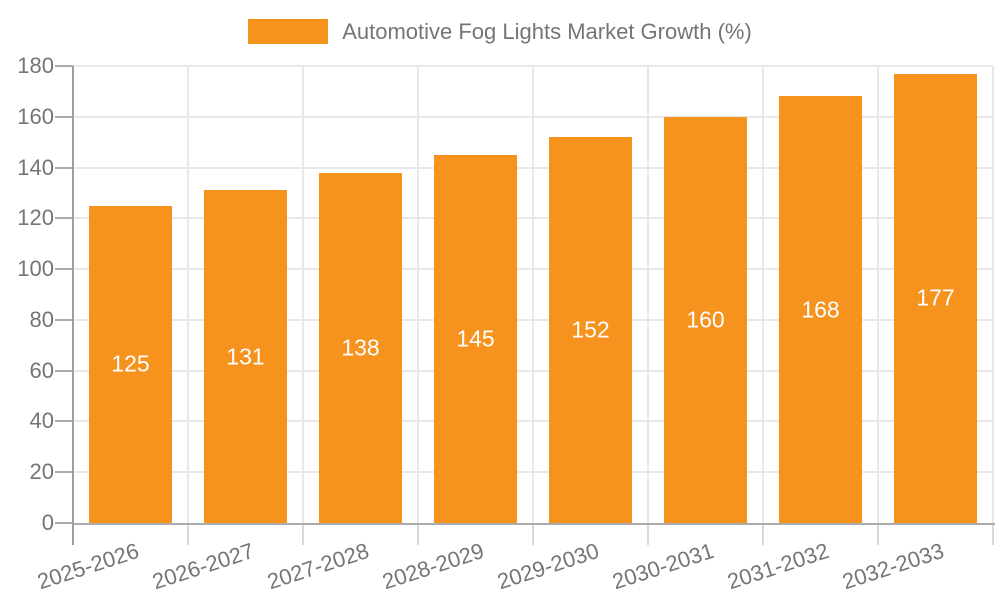 This screenshot has height=600, width=1000. What do you see at coordinates (35, 167) in the screenshot?
I see `y-tick-label: 140` at bounding box center [35, 167].